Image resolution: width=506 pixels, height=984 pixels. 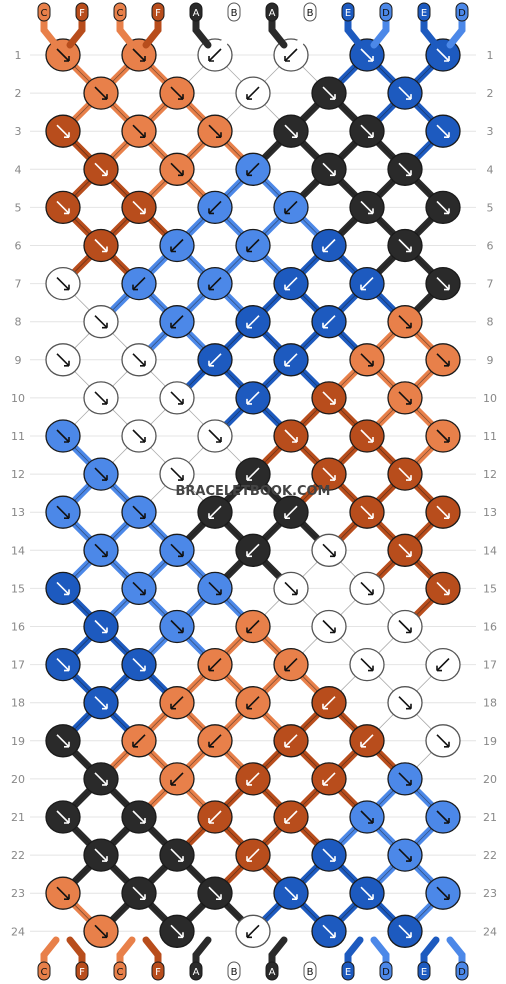 I want to click on strand-label-bottom: B, so click(x=310, y=972).